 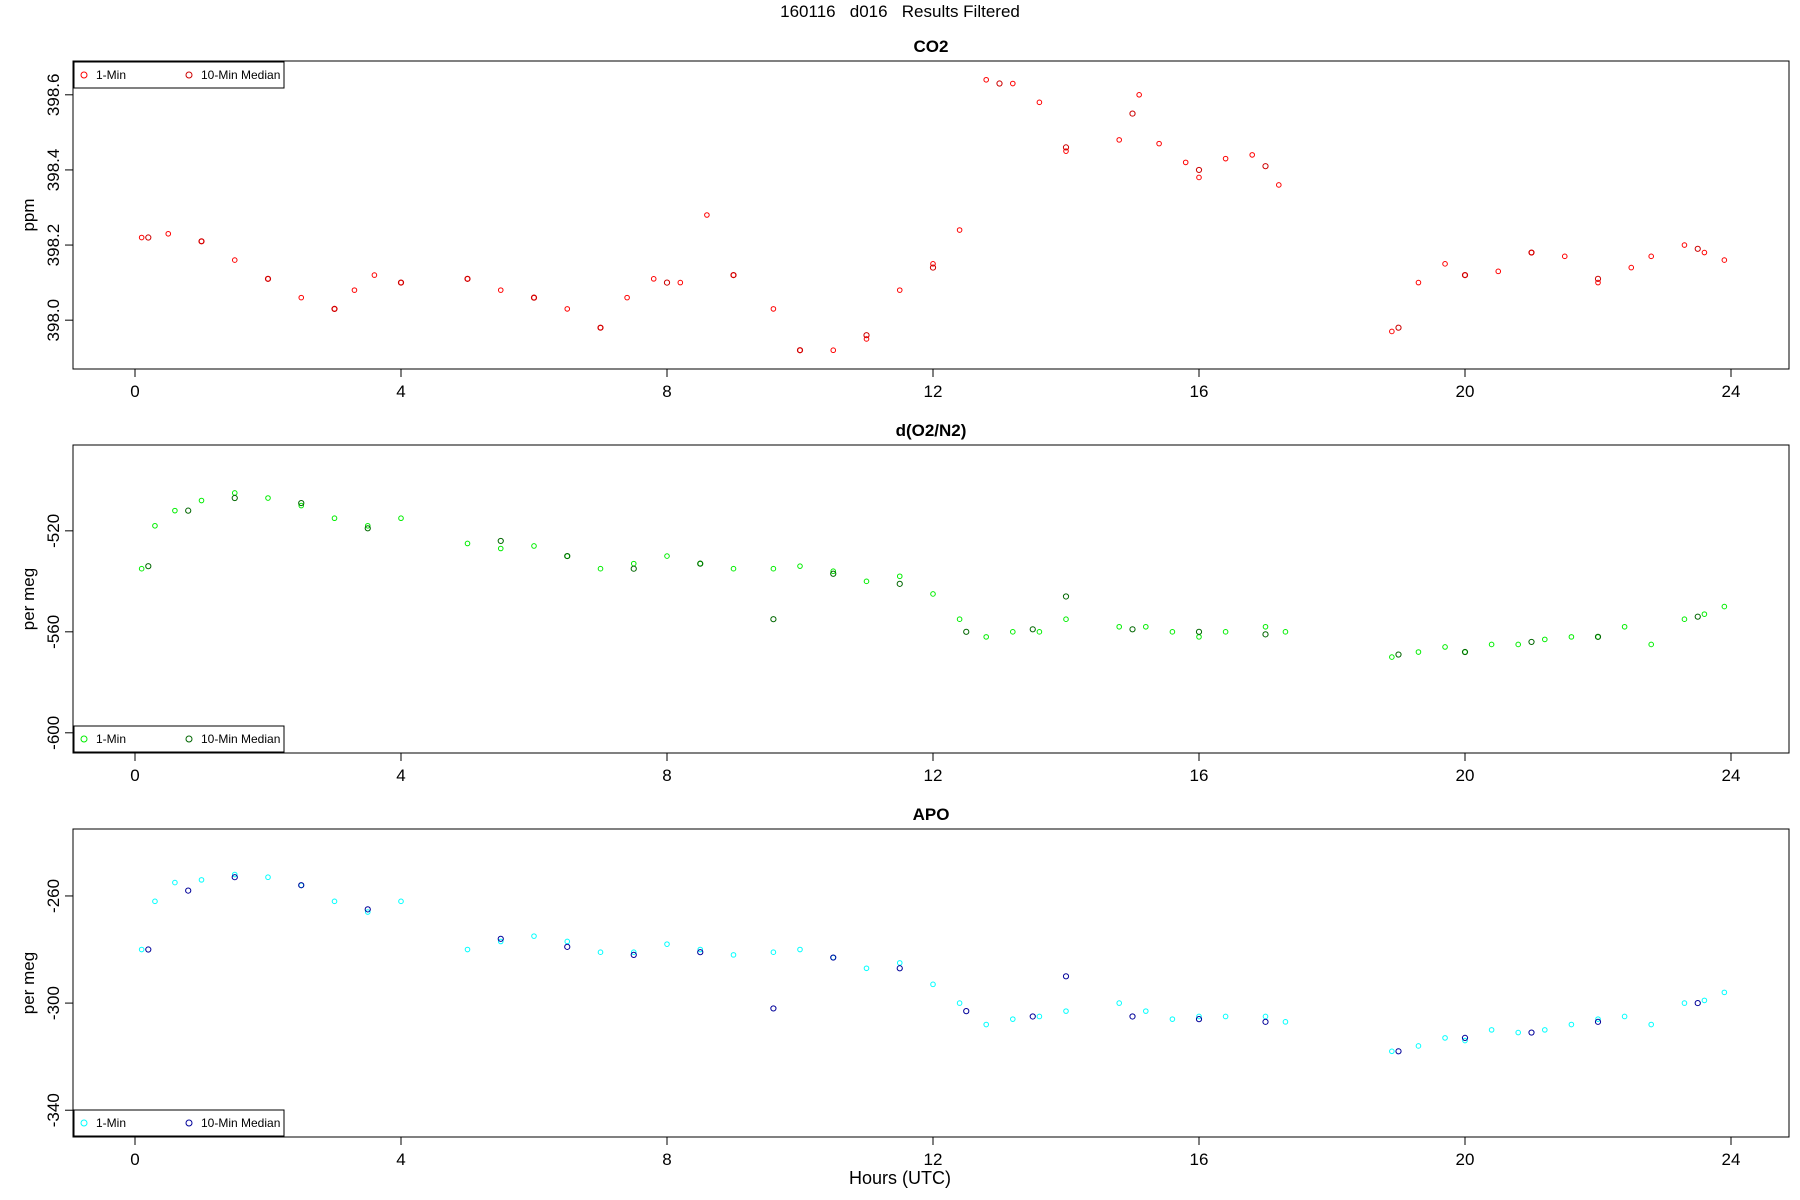 I want to click on legend-label: 1-Min, so click(x=111, y=1123).